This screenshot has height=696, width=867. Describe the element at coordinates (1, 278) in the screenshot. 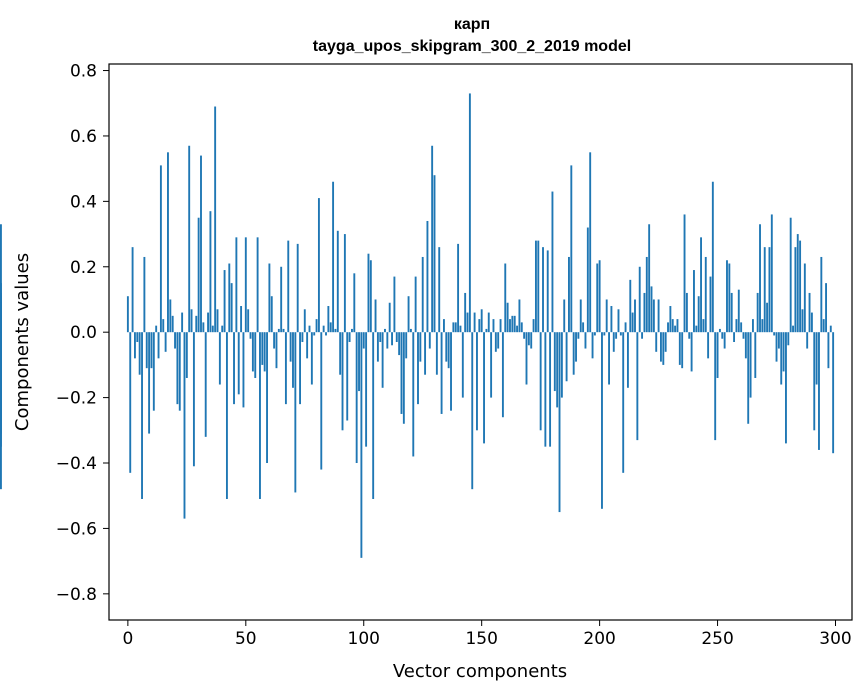

I see `bar-undefined` at that location.